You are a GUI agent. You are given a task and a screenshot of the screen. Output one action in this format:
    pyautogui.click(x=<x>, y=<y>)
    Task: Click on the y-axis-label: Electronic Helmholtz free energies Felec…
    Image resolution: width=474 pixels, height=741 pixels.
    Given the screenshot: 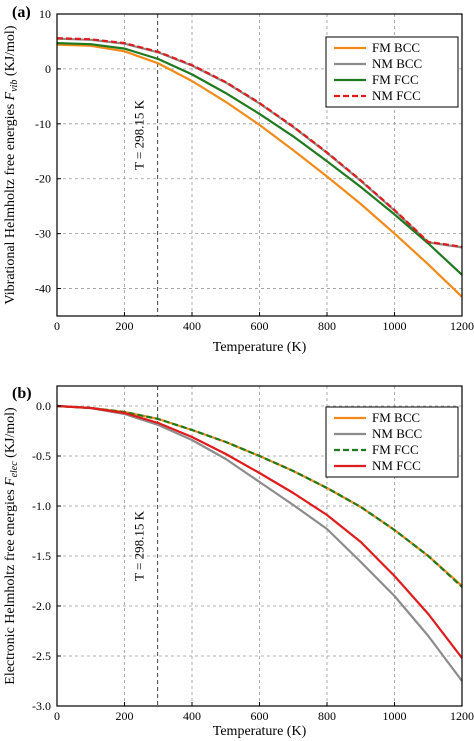 What is the action you would take?
    pyautogui.click(x=11, y=546)
    